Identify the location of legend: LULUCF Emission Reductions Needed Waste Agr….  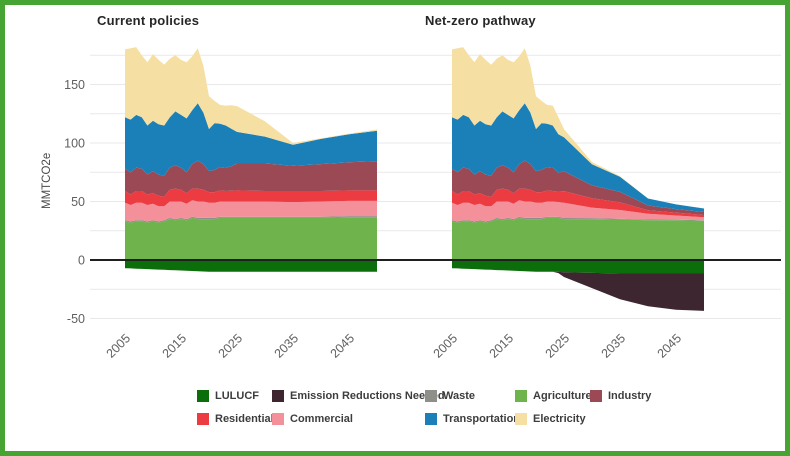
(433, 412).